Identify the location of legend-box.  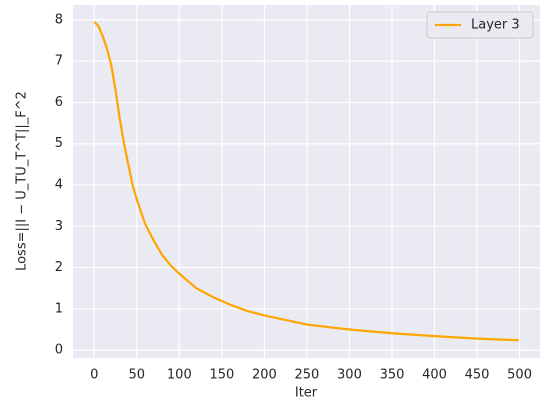
(480, 25).